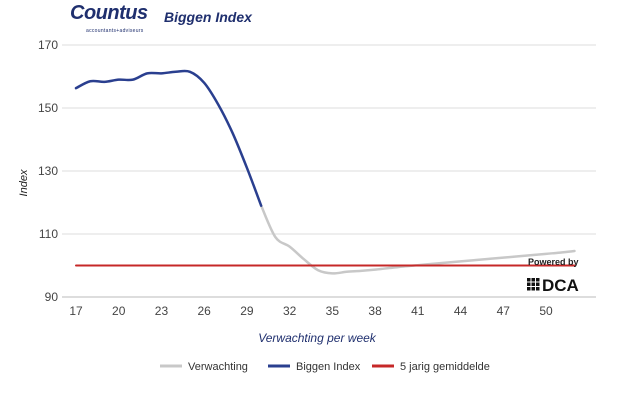 The width and height of the screenshot is (625, 403). I want to click on chart-title: Biggen Index, so click(208, 17).